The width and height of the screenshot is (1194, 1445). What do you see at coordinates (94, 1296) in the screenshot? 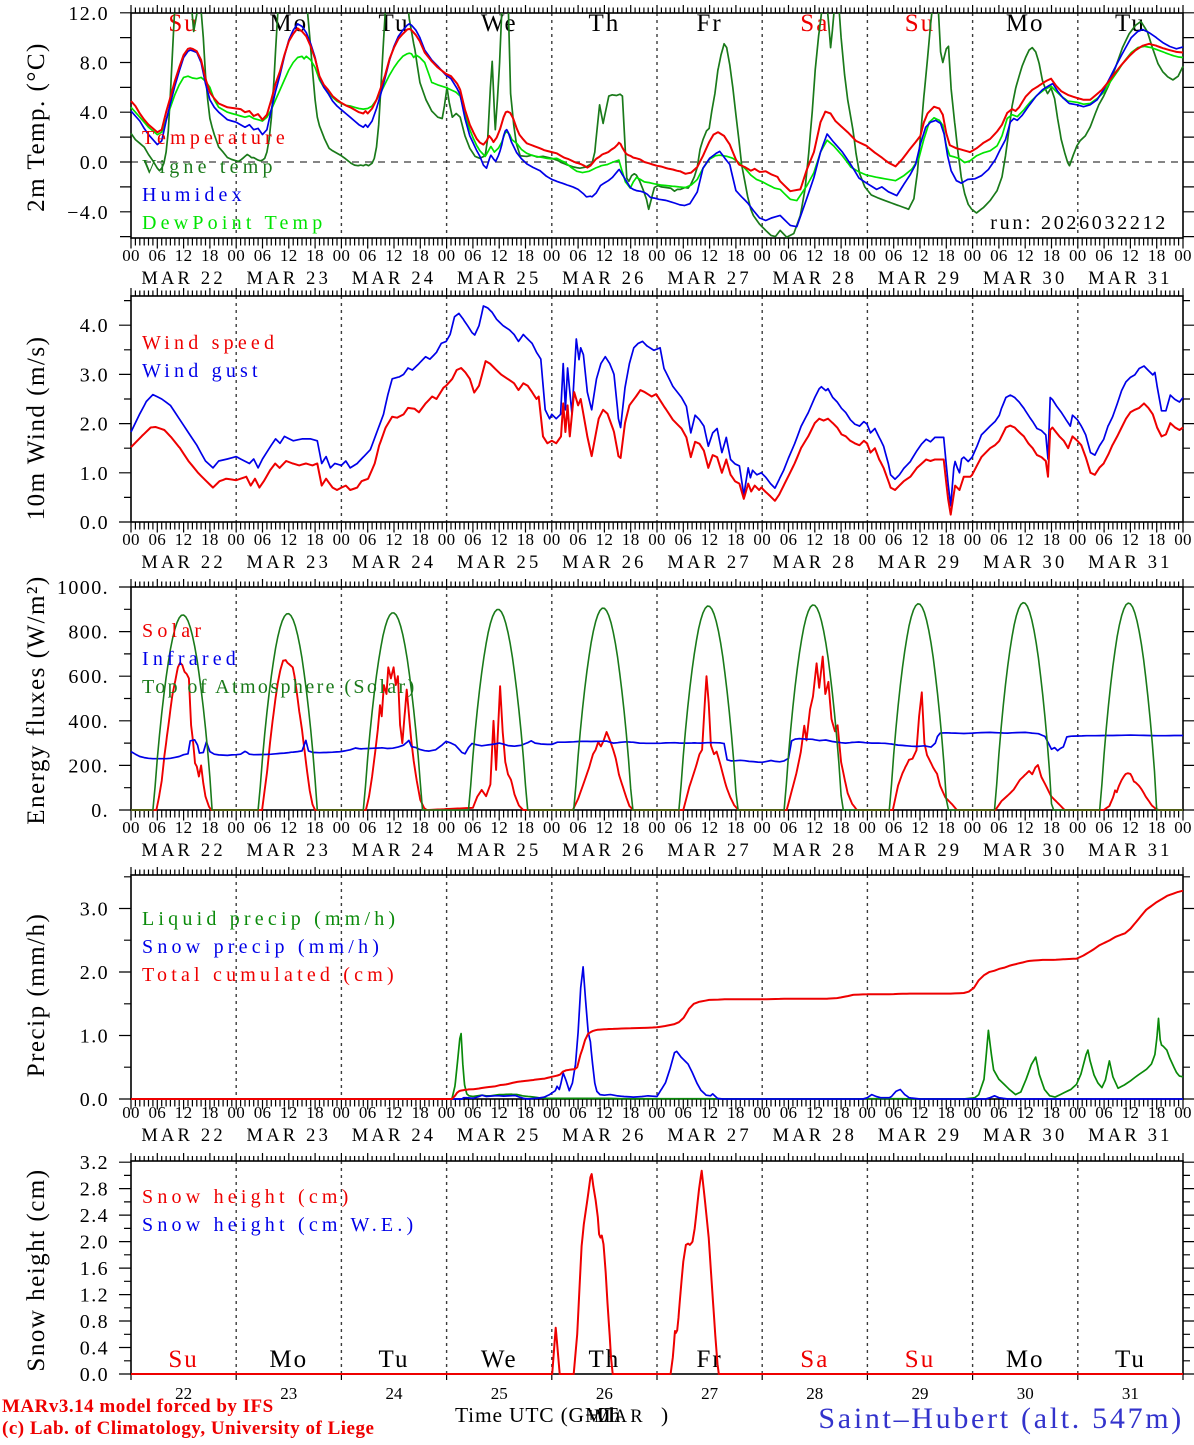
I see `svg-text: 1.2` at bounding box center [94, 1296].